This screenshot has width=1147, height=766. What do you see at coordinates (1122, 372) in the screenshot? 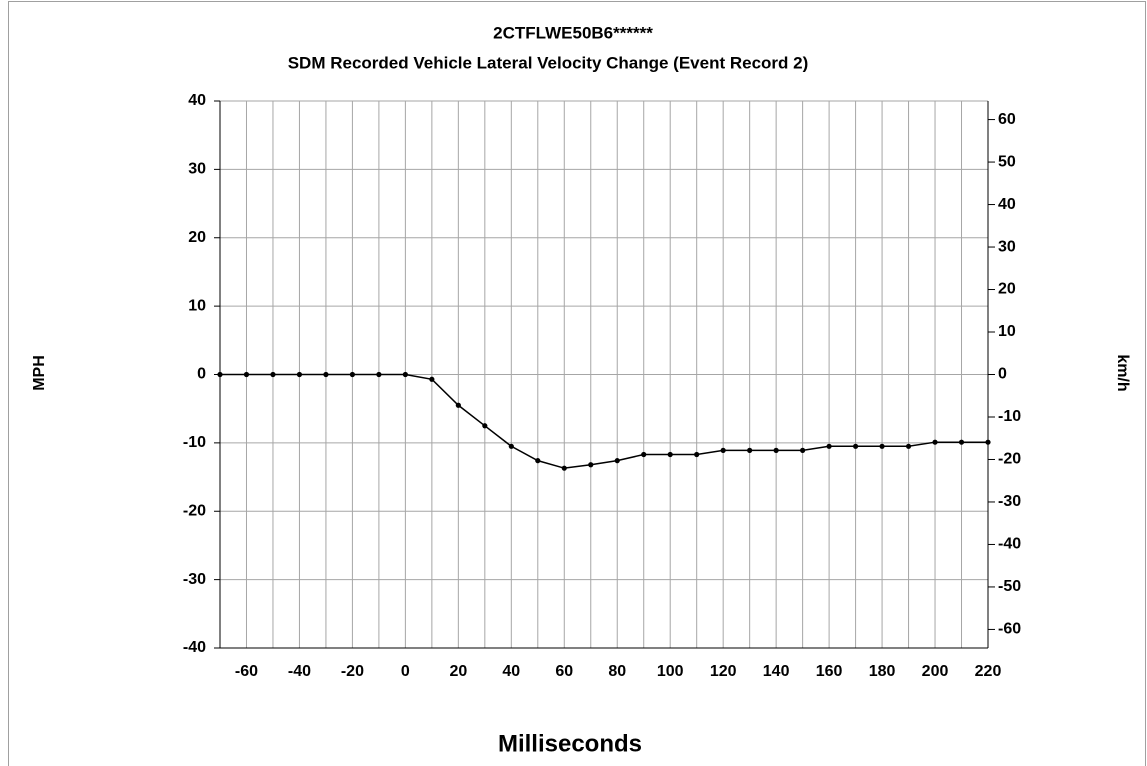
I see `y2-axis-label: km/h` at bounding box center [1122, 372].